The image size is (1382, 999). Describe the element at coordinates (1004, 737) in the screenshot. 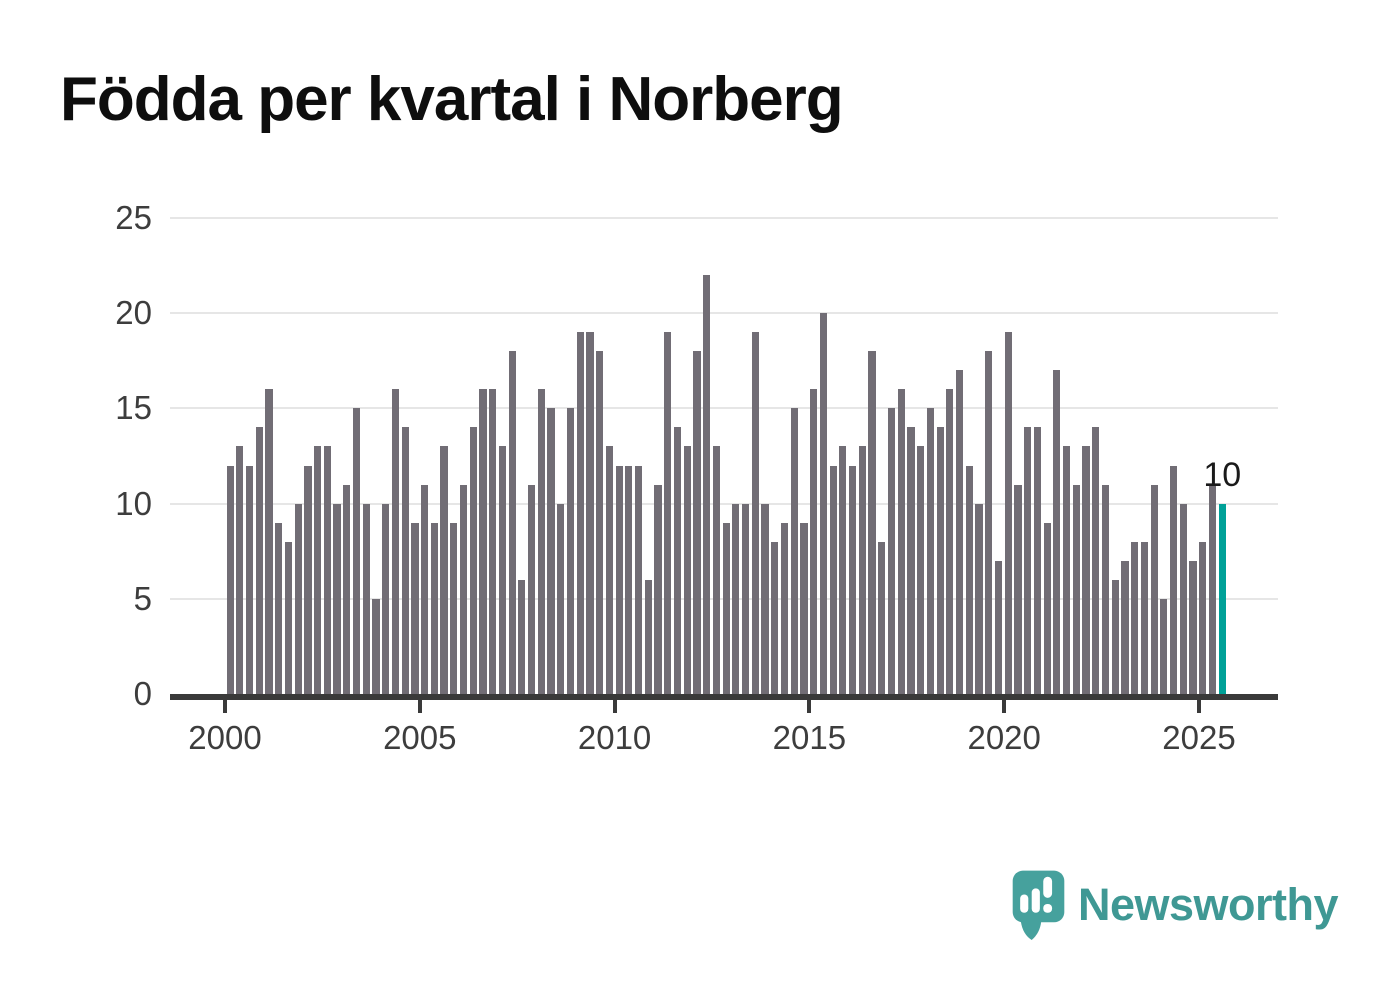

I see `x-tick-label: 2020` at that location.